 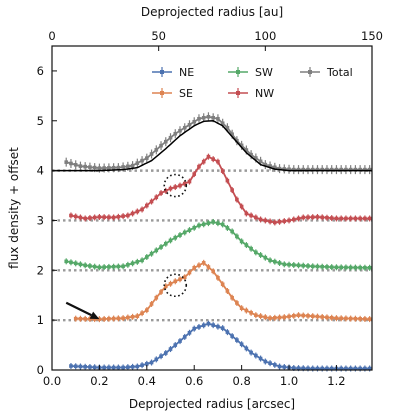 I want to click on x-tick-label: 0.8, so click(x=241, y=381).